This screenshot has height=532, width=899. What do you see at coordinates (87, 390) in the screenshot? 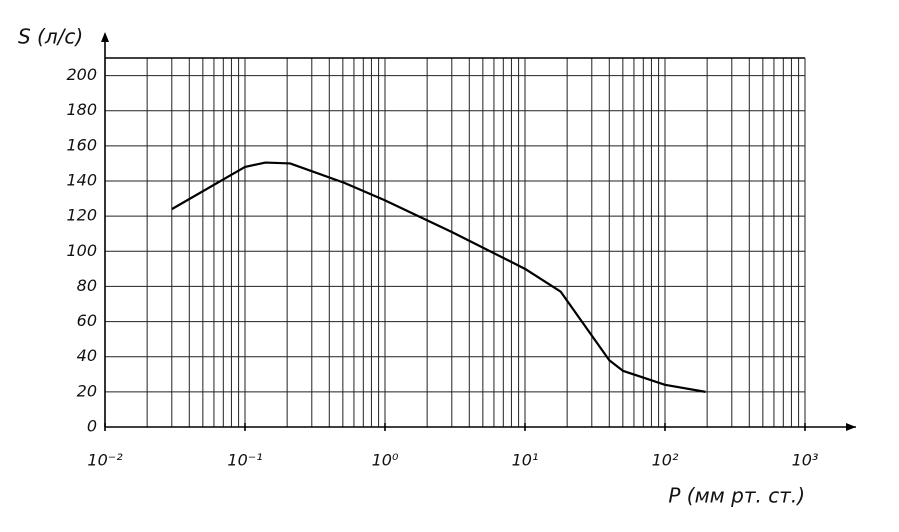
I see `y-tick-label: 20` at bounding box center [87, 390].